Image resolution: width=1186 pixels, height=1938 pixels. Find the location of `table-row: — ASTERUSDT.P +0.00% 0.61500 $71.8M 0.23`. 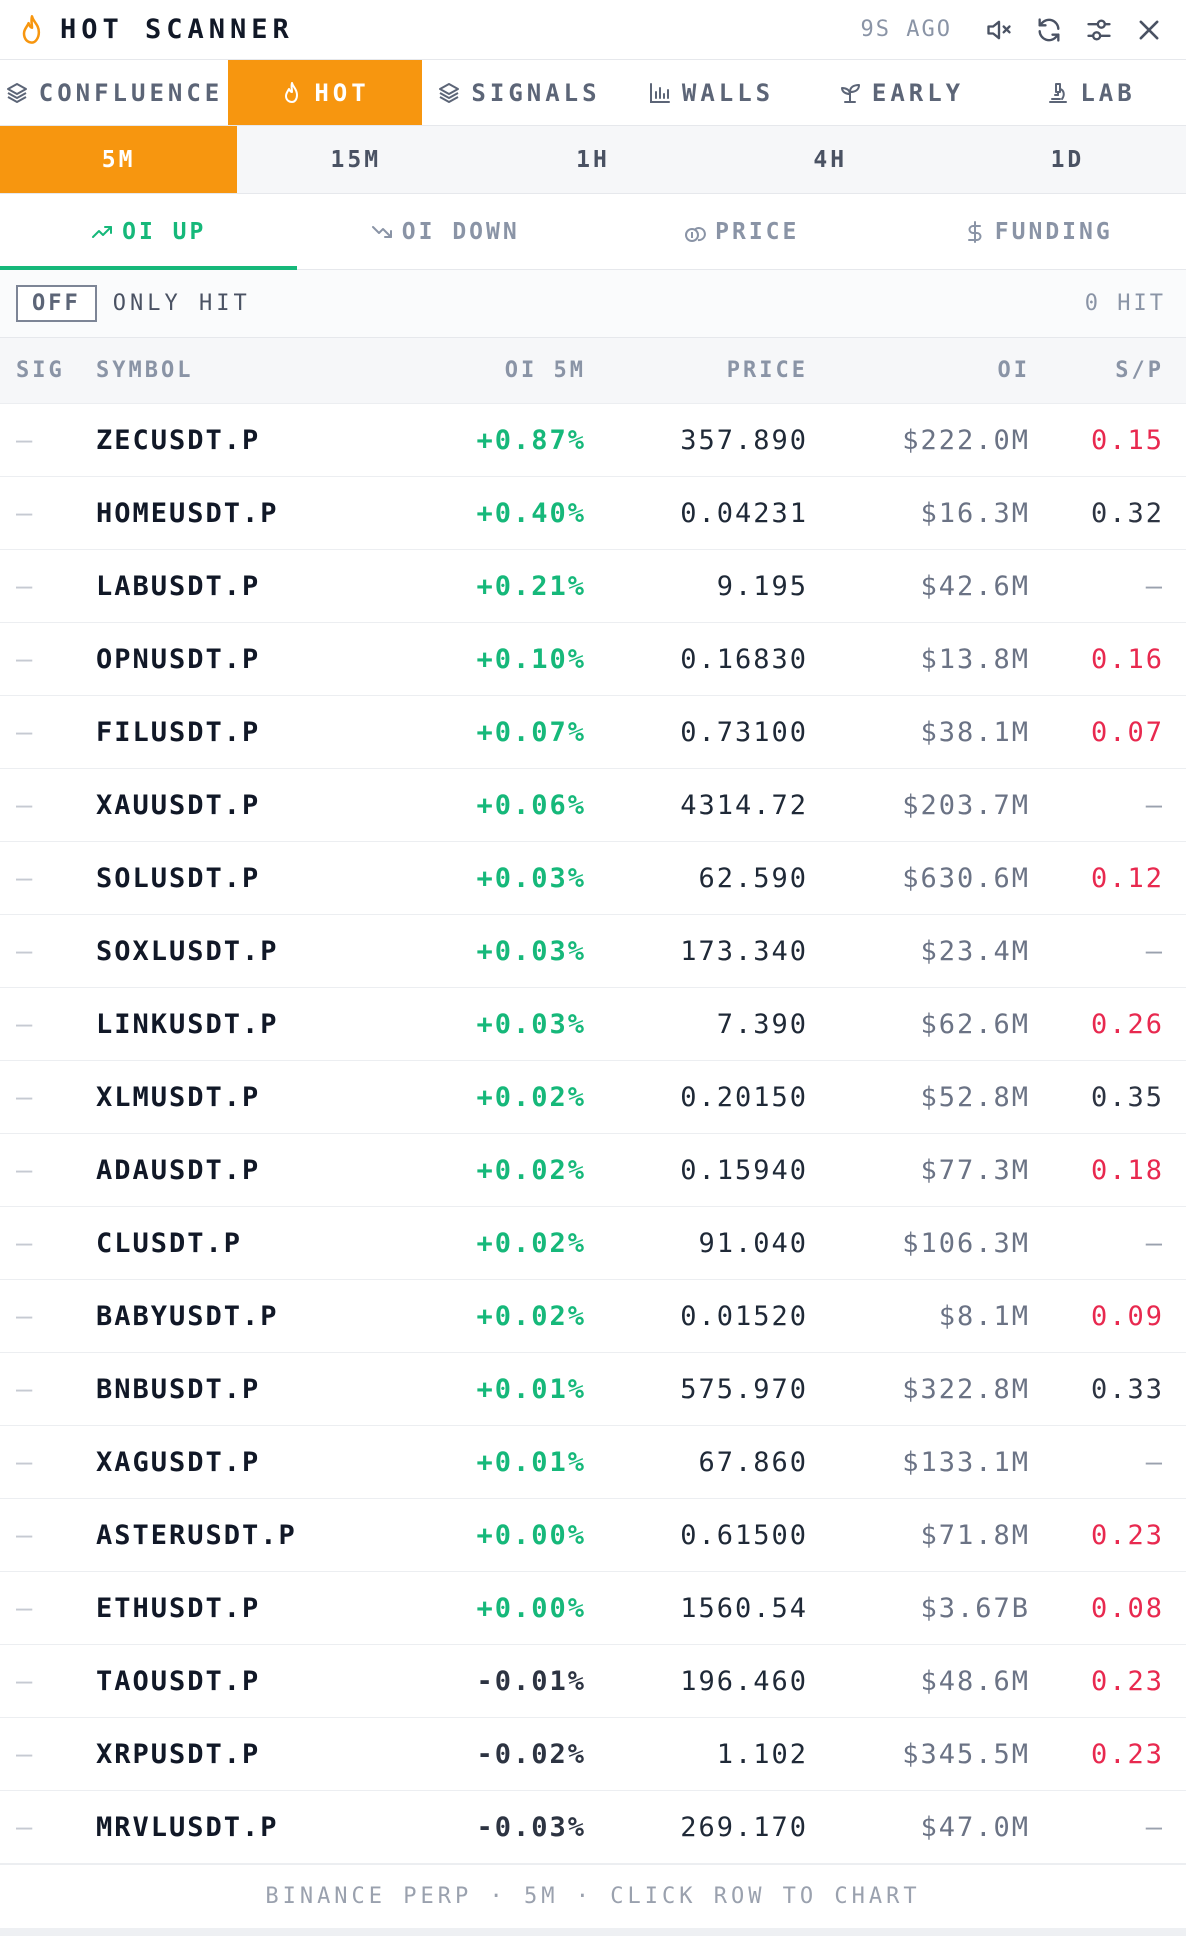

table-row: — ASTERUSDT.P +0.00% 0.61500 $71.8M 0.23 is located at coordinates (593, 1535).